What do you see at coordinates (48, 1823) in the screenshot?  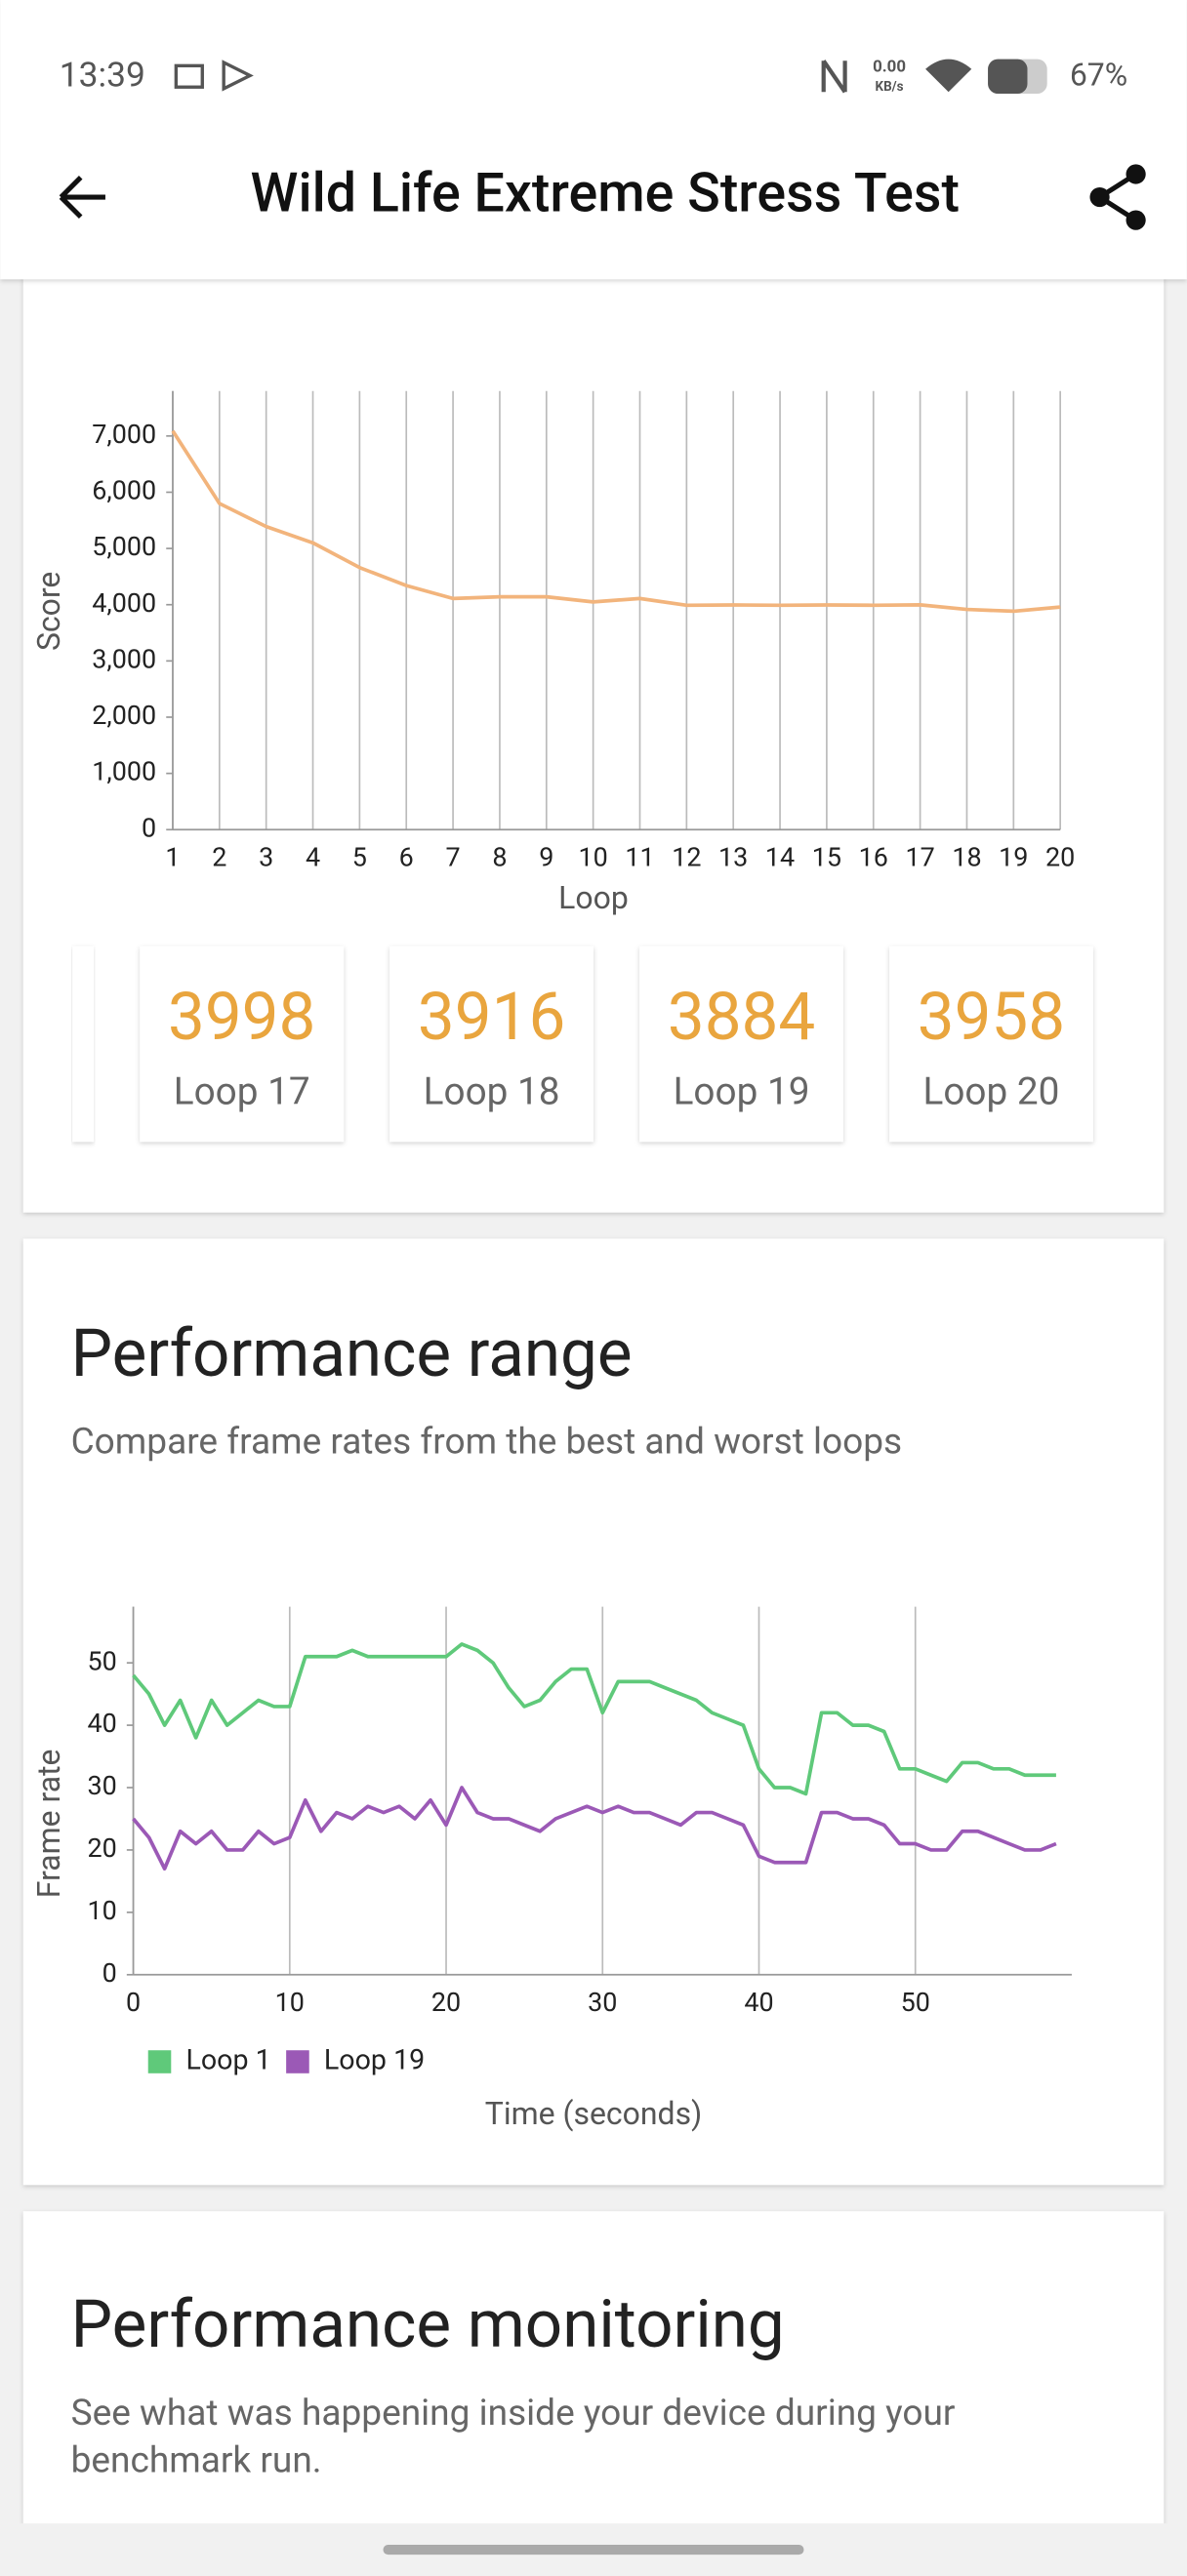 I see `y-axis-label: Frame rate` at bounding box center [48, 1823].